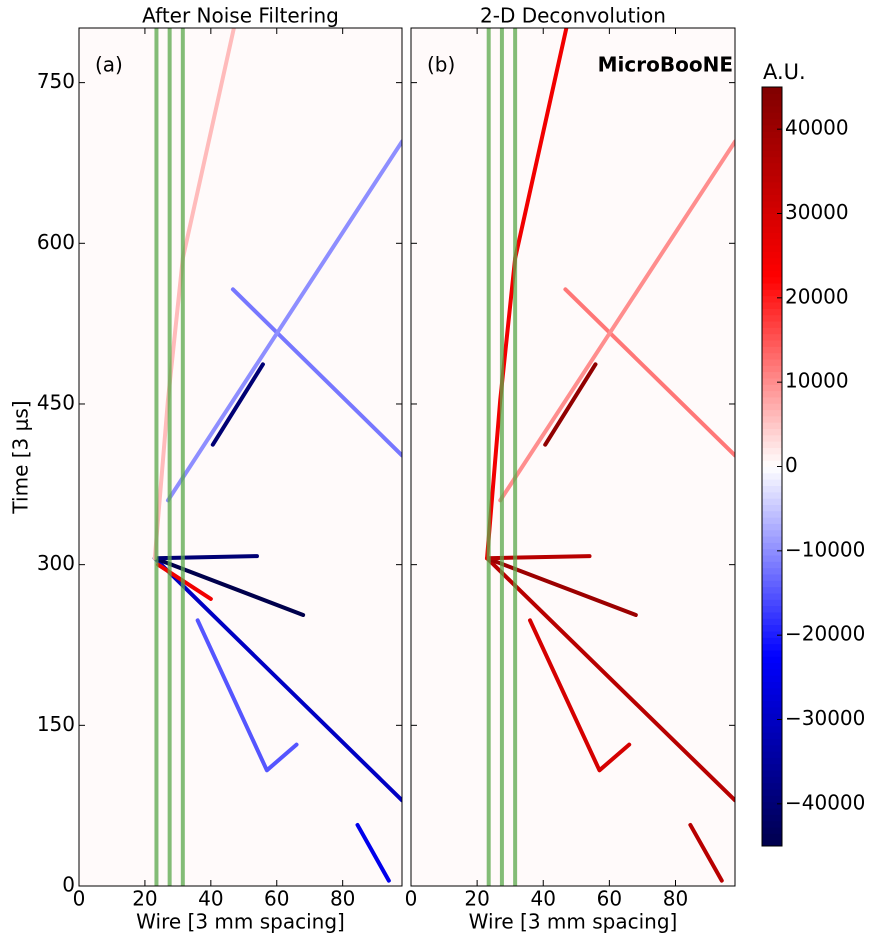 The image size is (870, 936). What do you see at coordinates (56, 81) in the screenshot?
I see `y-tick-label: 750` at bounding box center [56, 81].